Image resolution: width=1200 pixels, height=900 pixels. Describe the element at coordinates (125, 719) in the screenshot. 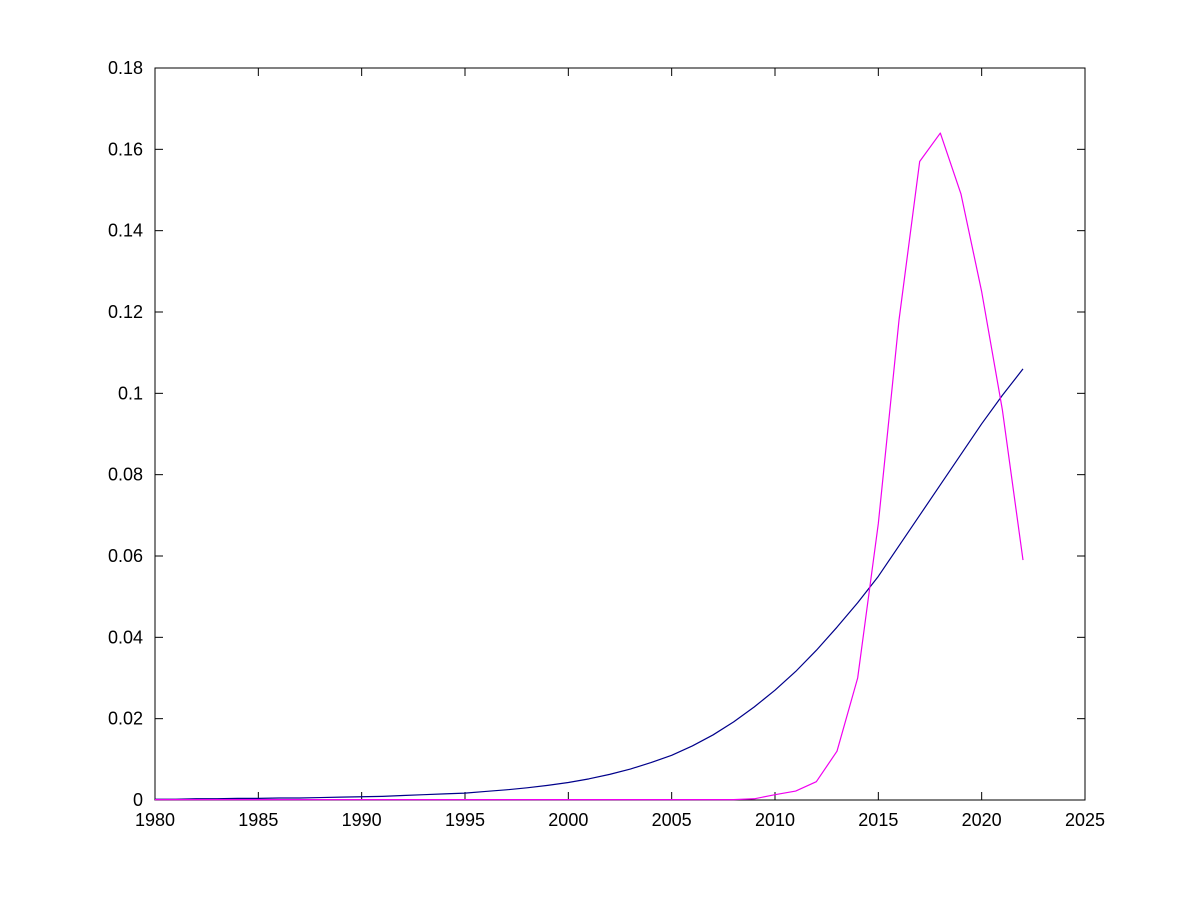

I see `y-tick-label: 0.02` at that location.